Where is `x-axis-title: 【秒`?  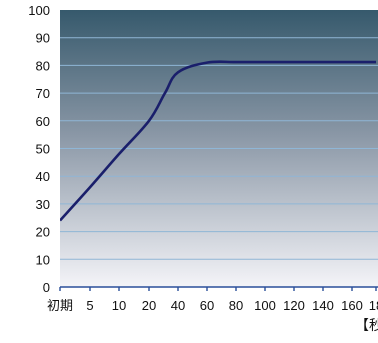 x-axis-title: 【秒 is located at coordinates (366, 325).